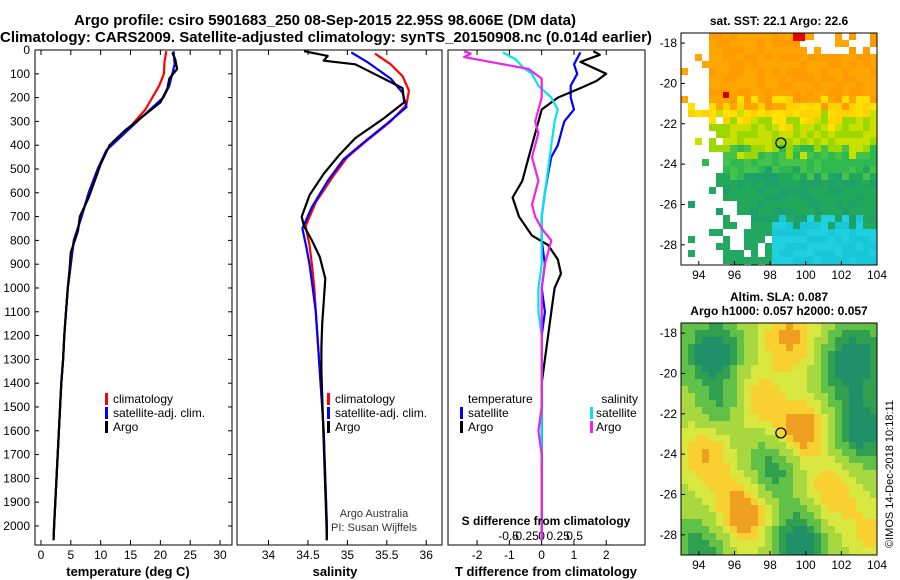 This screenshot has height=580, width=900. I want to click on map-y-tick-label: -26, so click(669, 204).